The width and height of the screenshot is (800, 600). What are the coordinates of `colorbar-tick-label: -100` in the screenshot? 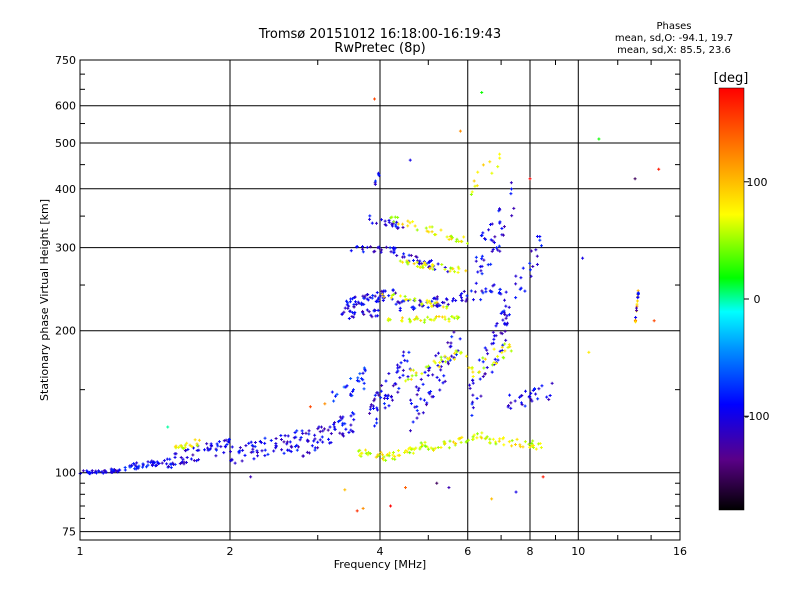 It's located at (757, 416).